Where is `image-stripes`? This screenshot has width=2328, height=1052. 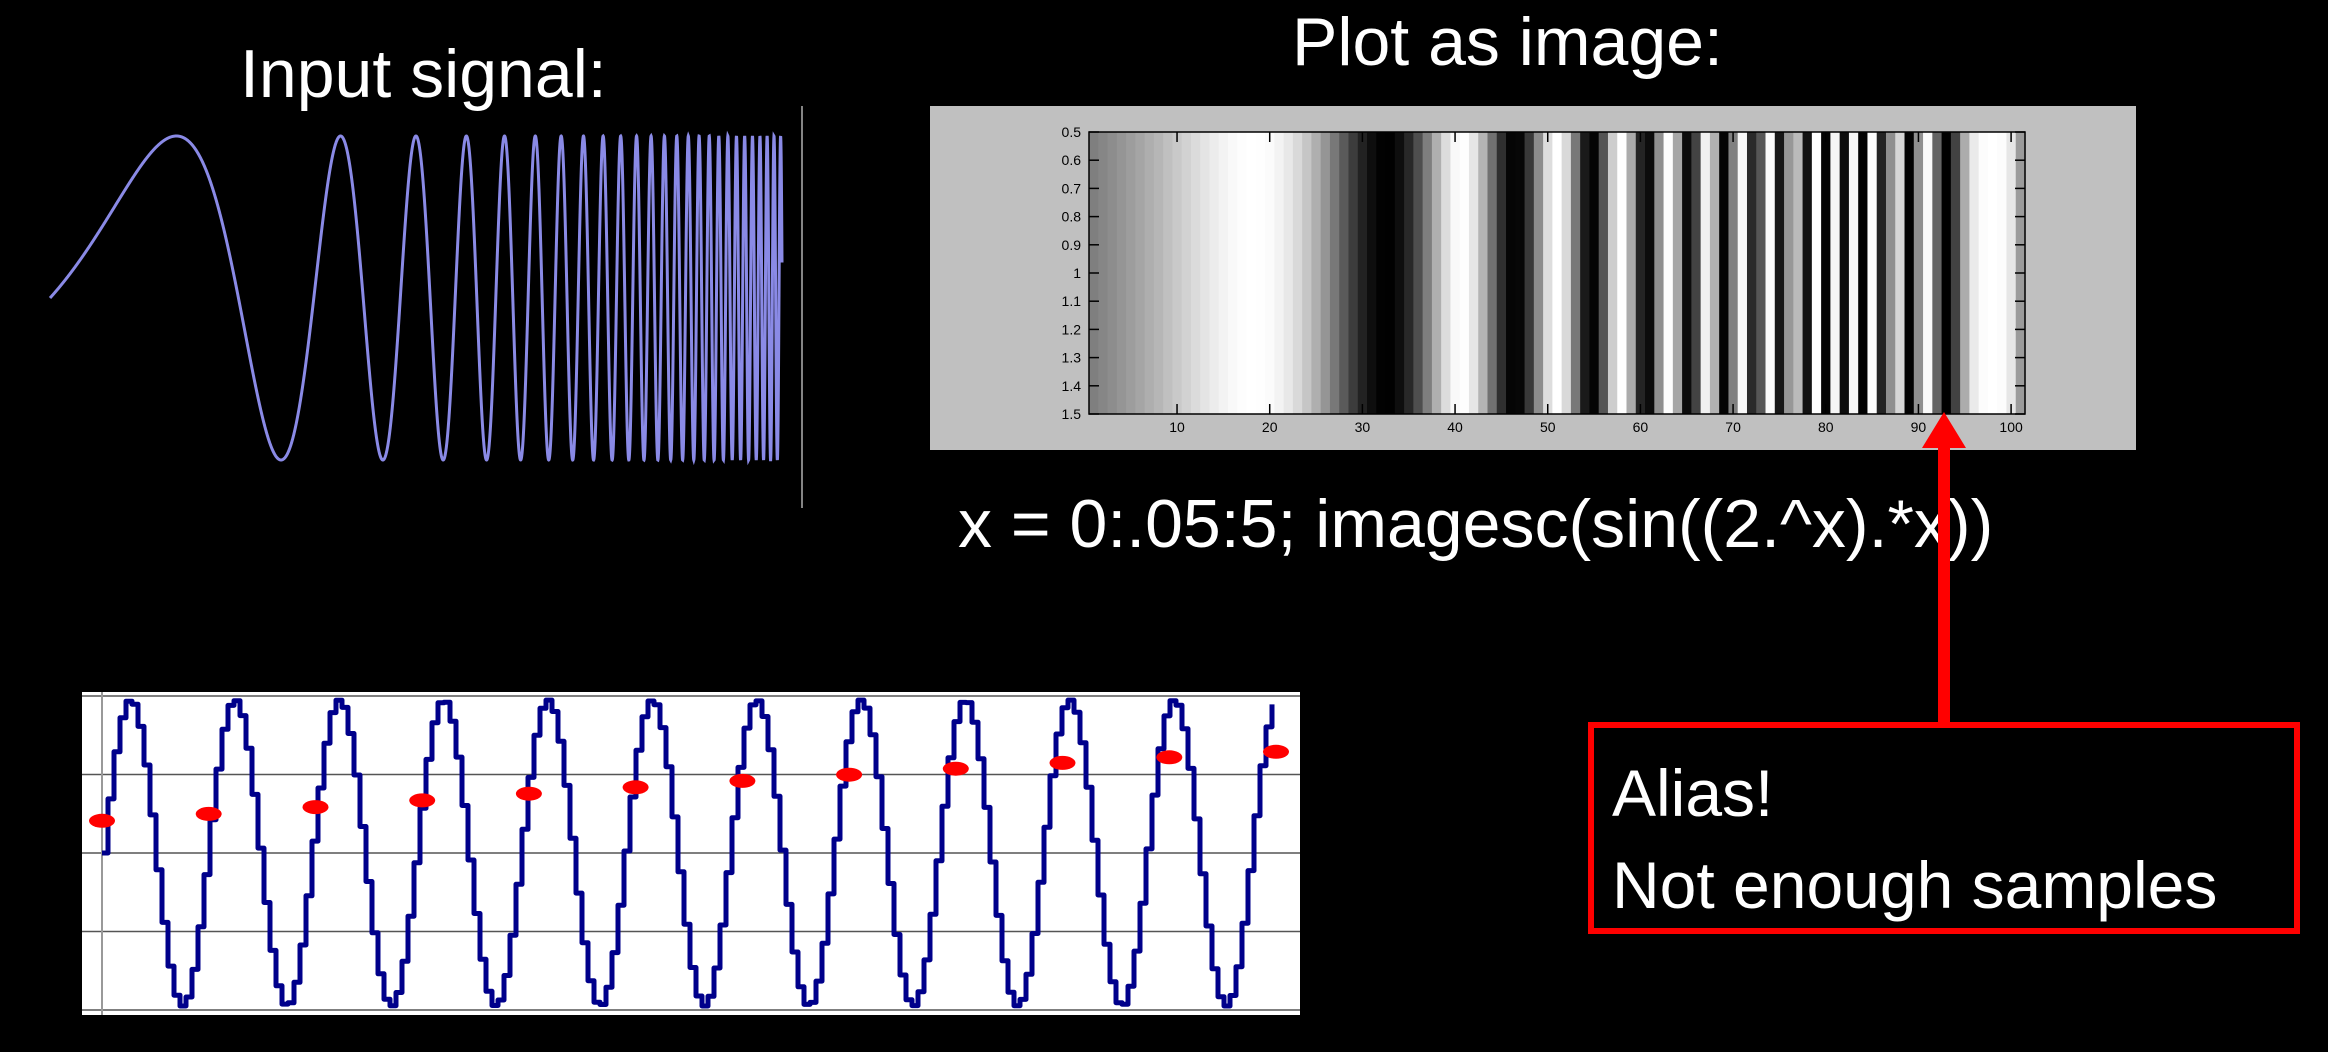 image-stripes is located at coordinates (1557, 273).